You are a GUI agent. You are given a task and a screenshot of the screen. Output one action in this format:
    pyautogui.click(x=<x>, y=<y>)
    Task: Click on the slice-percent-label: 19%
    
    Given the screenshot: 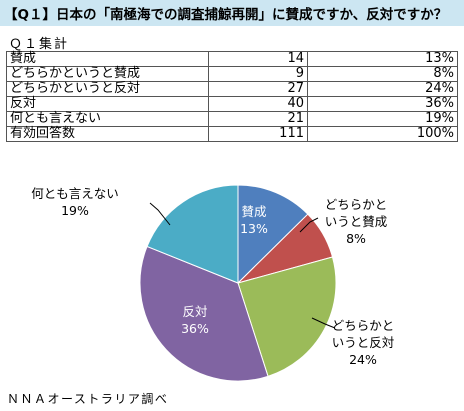 What is the action you would take?
    pyautogui.click(x=75, y=210)
    